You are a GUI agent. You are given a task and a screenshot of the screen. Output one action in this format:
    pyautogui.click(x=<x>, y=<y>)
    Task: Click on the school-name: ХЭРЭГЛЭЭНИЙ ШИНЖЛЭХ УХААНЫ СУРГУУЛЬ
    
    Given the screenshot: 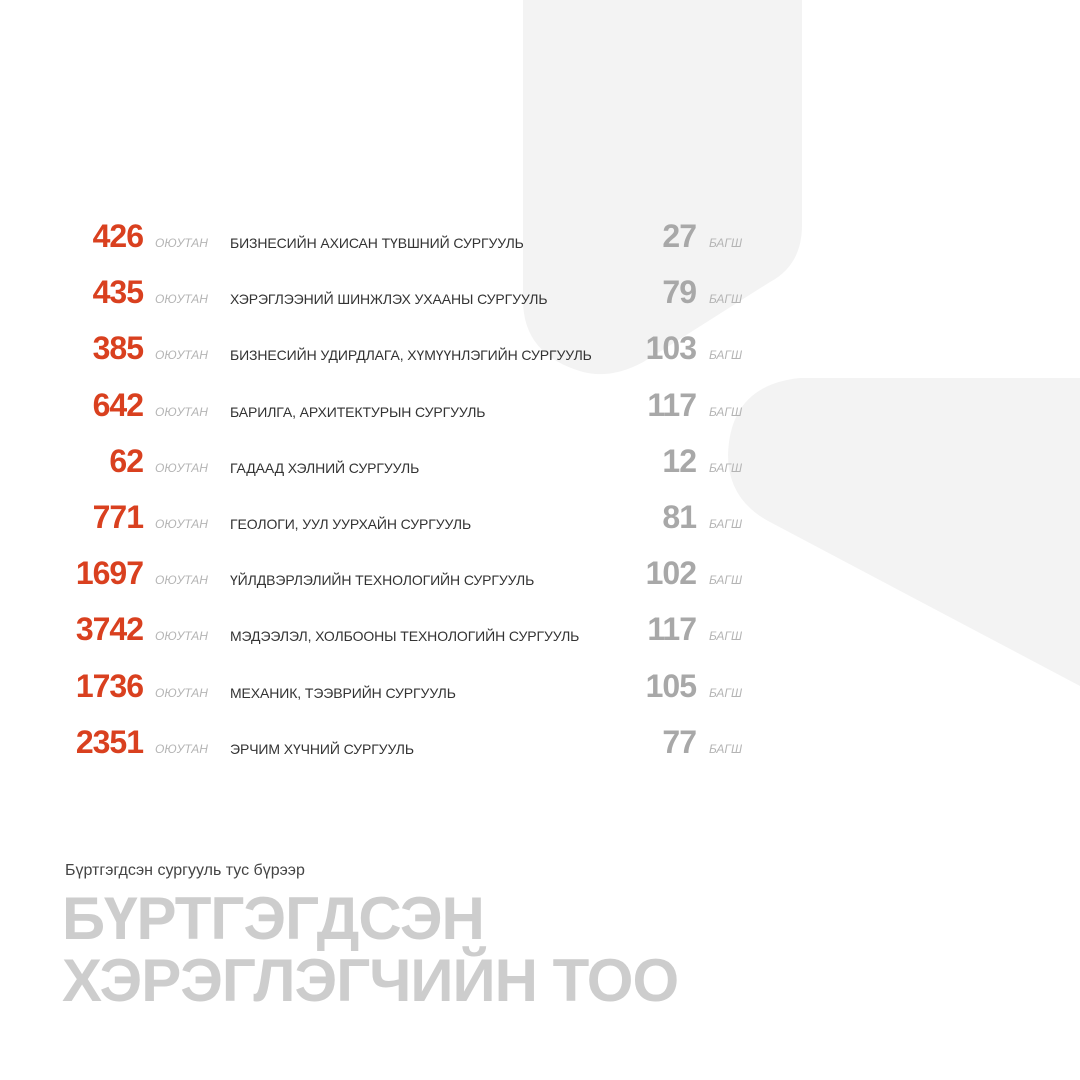 What is the action you would take?
    pyautogui.click(x=389, y=299)
    